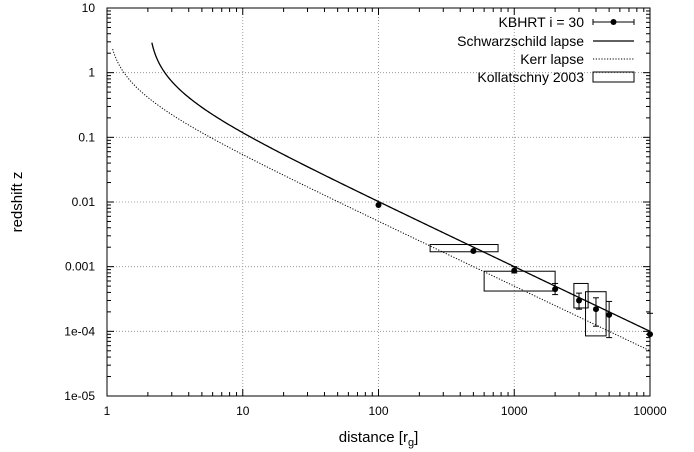  I want to click on y-tick-label: 0.001, so click(80, 267).